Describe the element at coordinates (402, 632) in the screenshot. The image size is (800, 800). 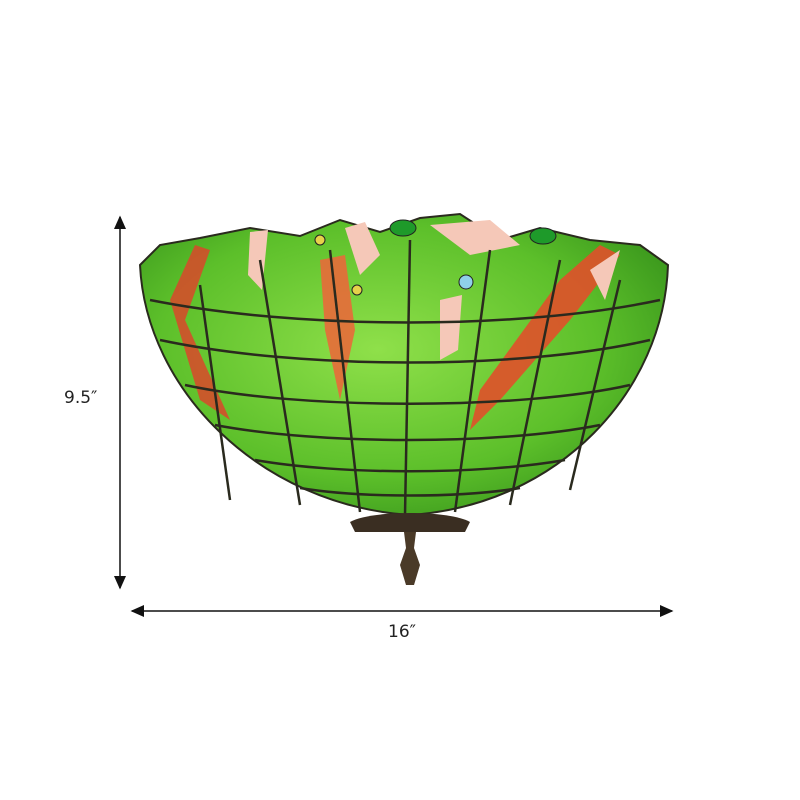
I see `width-label: 16″` at that location.